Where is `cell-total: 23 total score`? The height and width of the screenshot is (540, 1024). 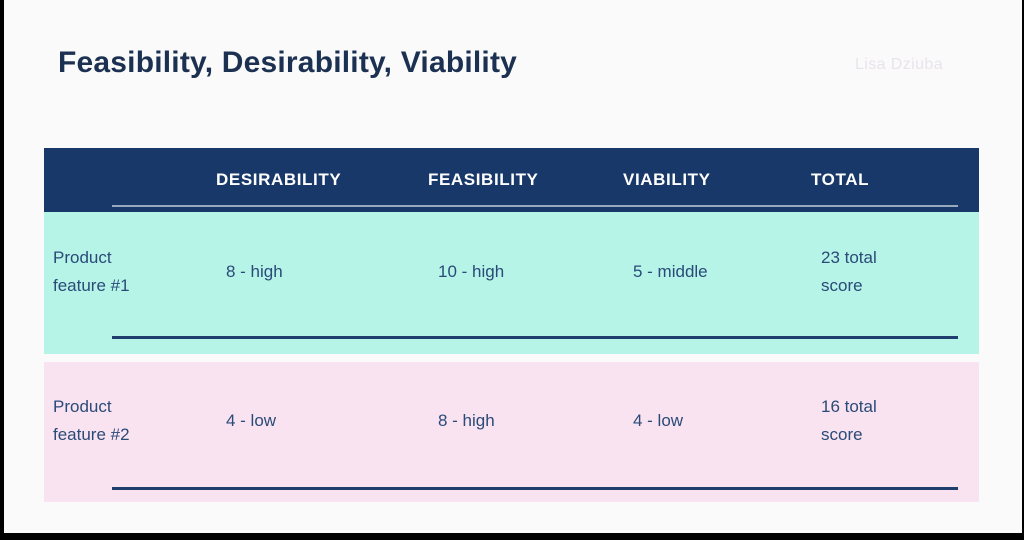 cell-total: 23 total score is located at coordinates (849, 271).